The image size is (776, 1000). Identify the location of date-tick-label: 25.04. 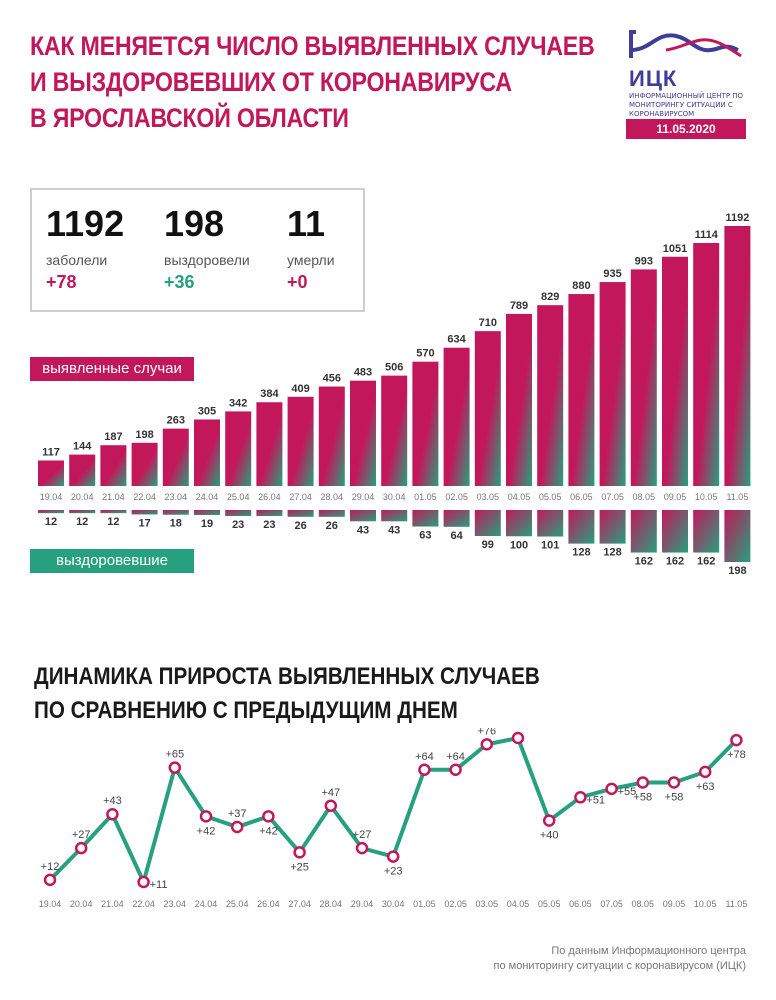
(237, 904).